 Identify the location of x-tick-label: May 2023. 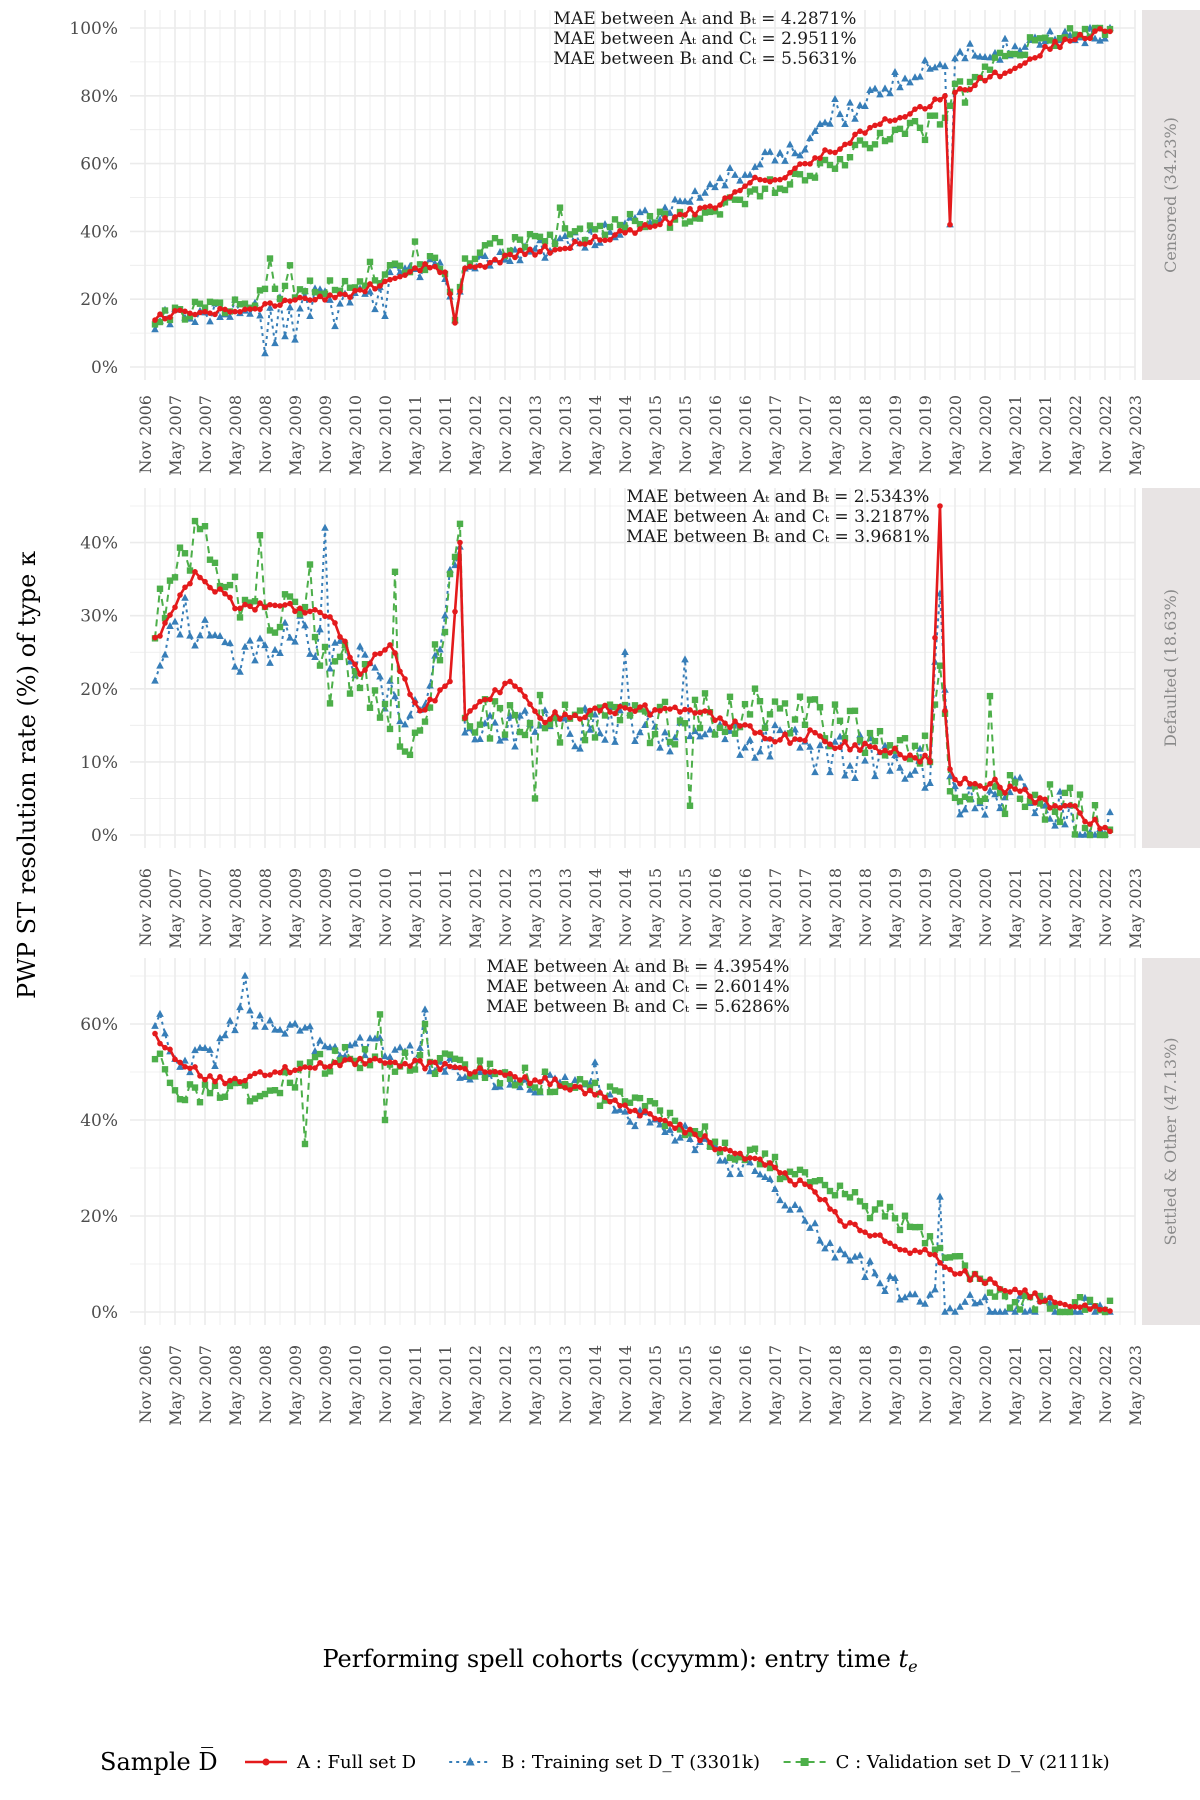
(1135, 435).